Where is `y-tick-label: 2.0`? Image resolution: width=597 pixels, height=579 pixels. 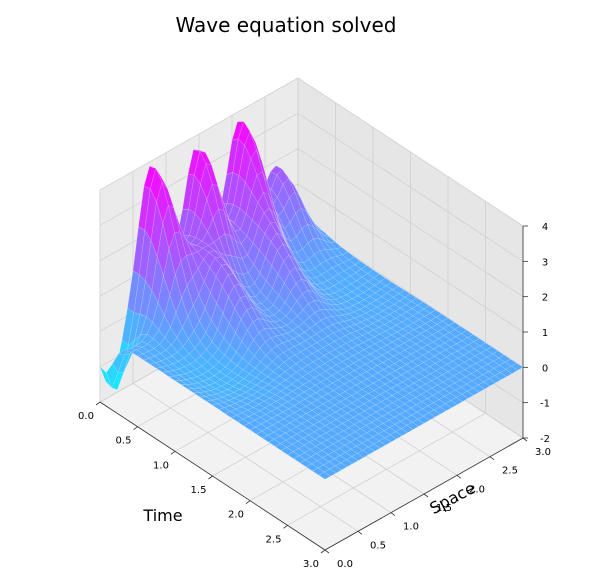 y-tick-label: 2.0 is located at coordinates (477, 489).